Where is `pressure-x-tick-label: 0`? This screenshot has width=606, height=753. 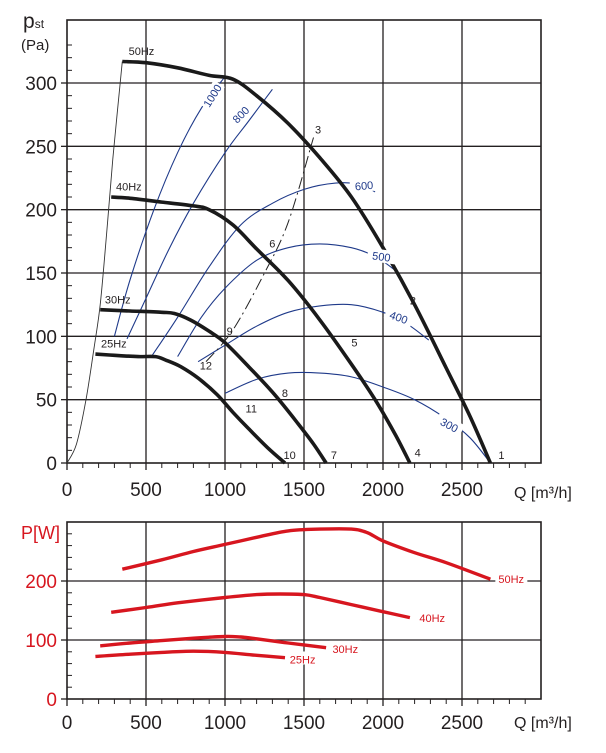 pressure-x-tick-label: 0 is located at coordinates (67, 490).